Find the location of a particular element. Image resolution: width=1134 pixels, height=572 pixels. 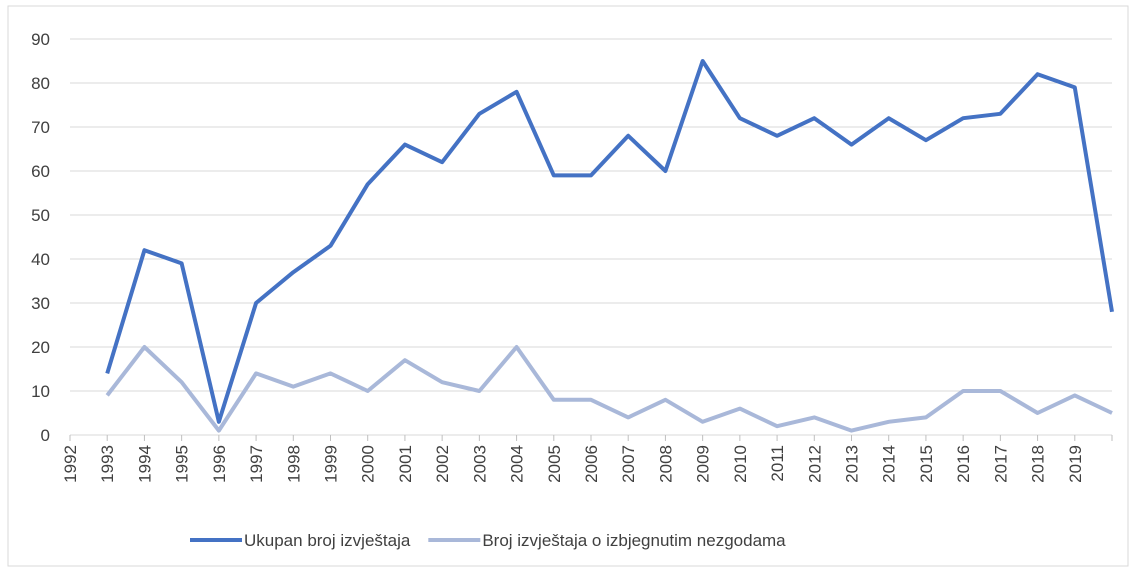

x-tick-label: 1992 is located at coordinates (70, 464).